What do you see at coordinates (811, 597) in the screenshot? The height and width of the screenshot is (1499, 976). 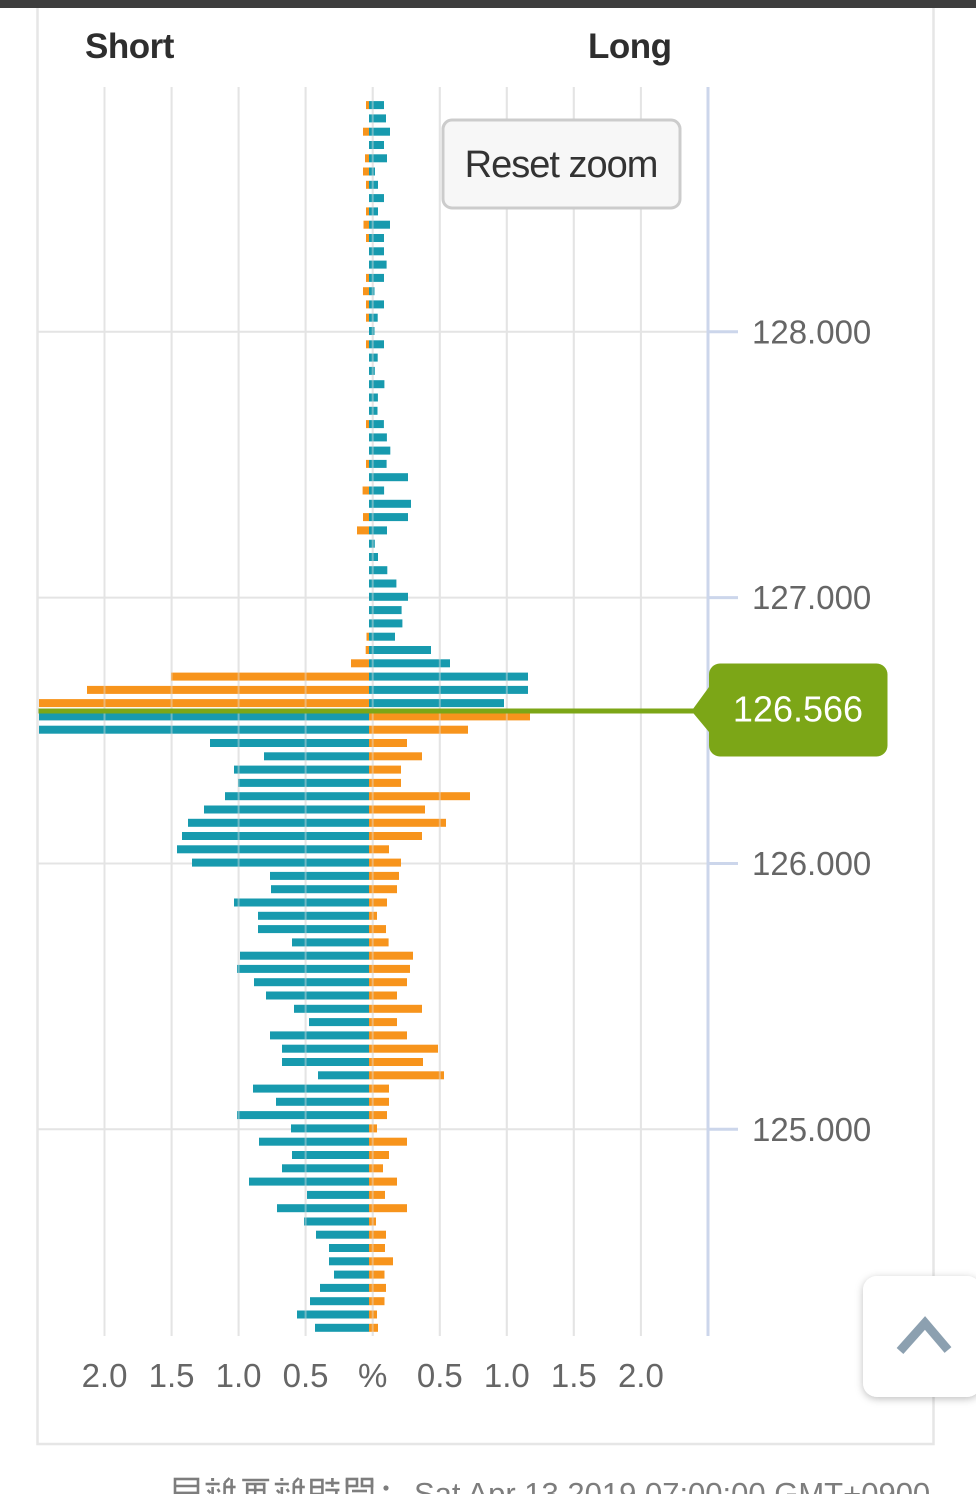 I see `svg-text: 127.000` at bounding box center [811, 597].